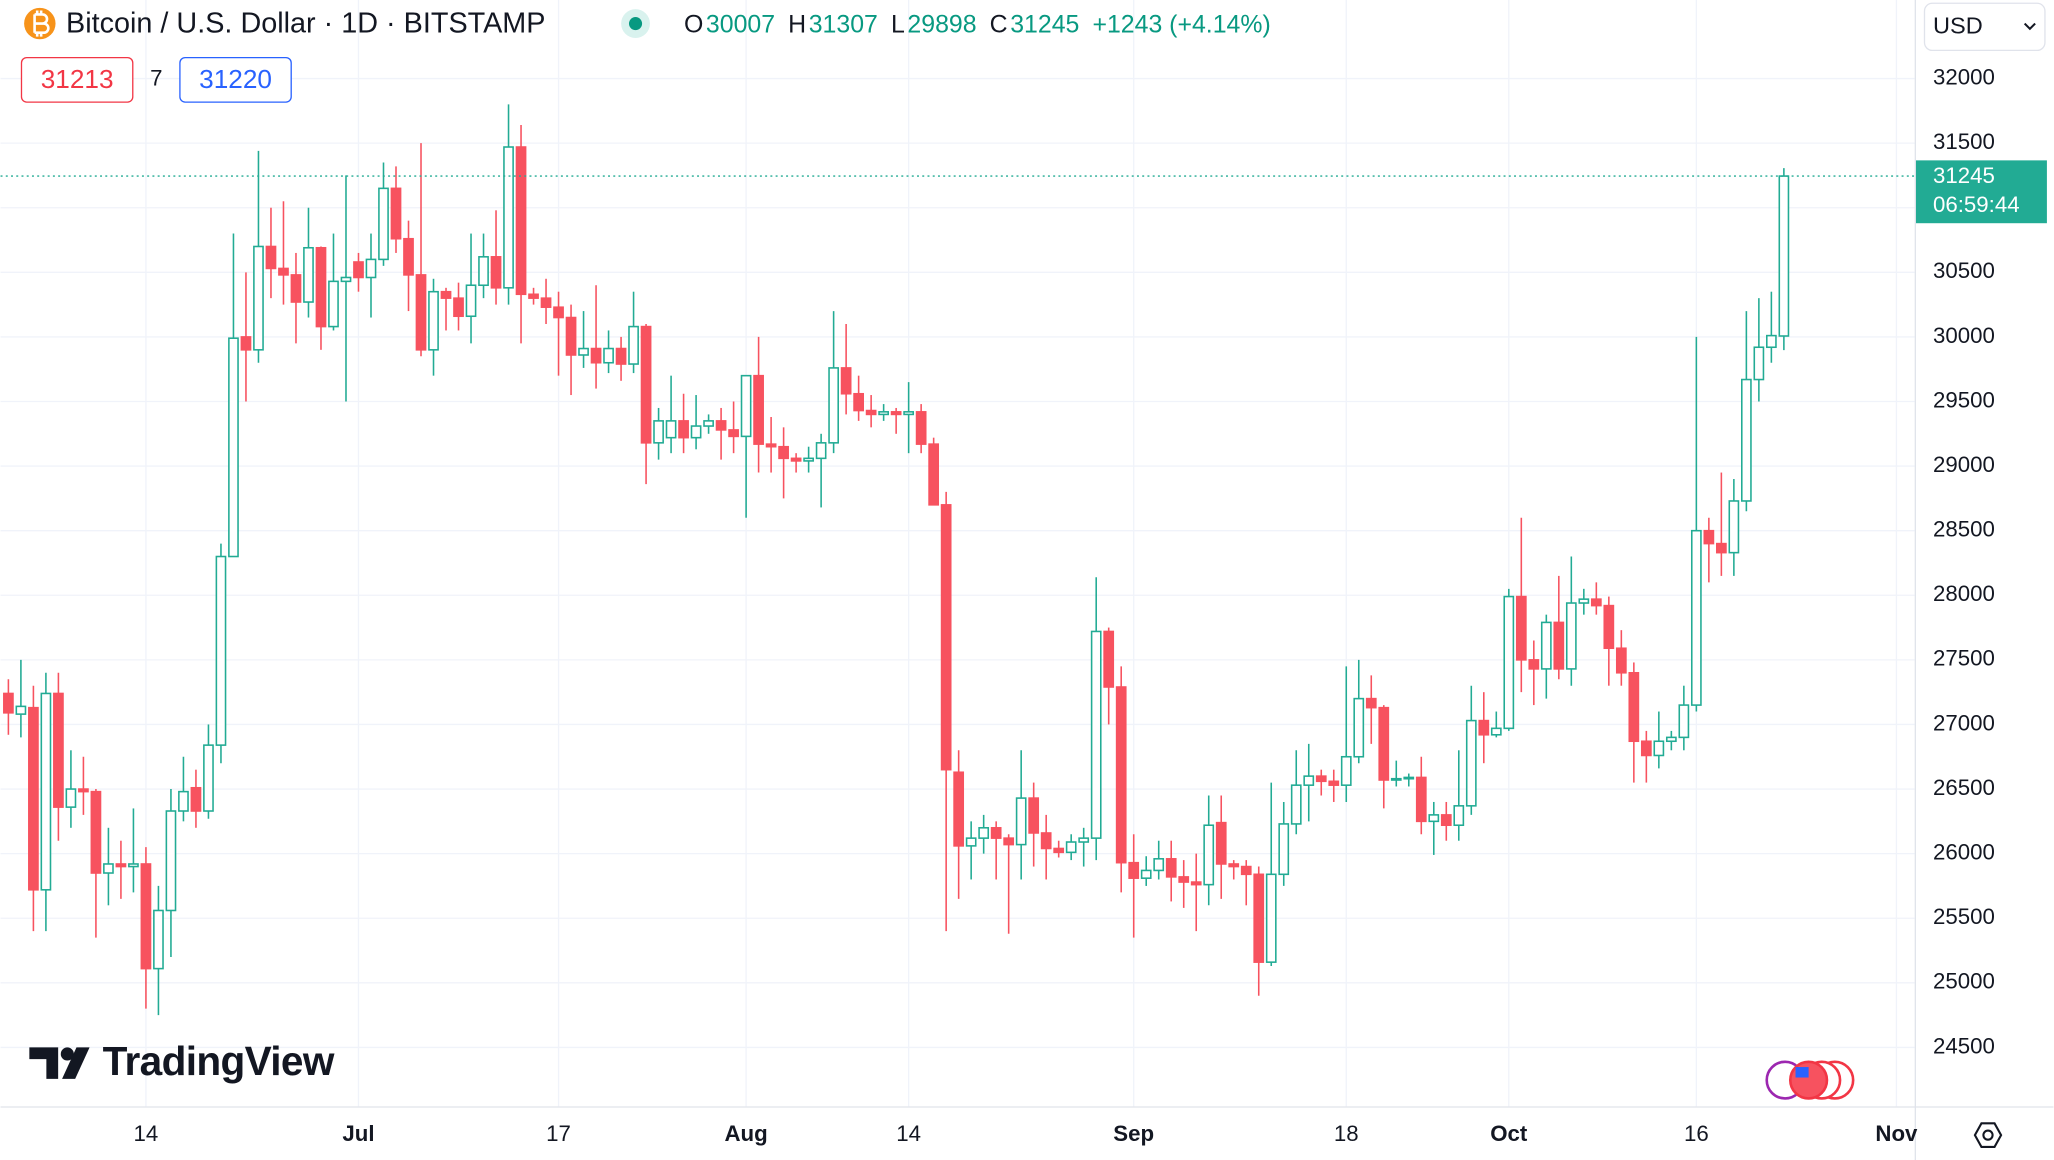 The width and height of the screenshot is (2054, 1160). What do you see at coordinates (358, 1133) in the screenshot?
I see `x-tick-label: Jul` at bounding box center [358, 1133].